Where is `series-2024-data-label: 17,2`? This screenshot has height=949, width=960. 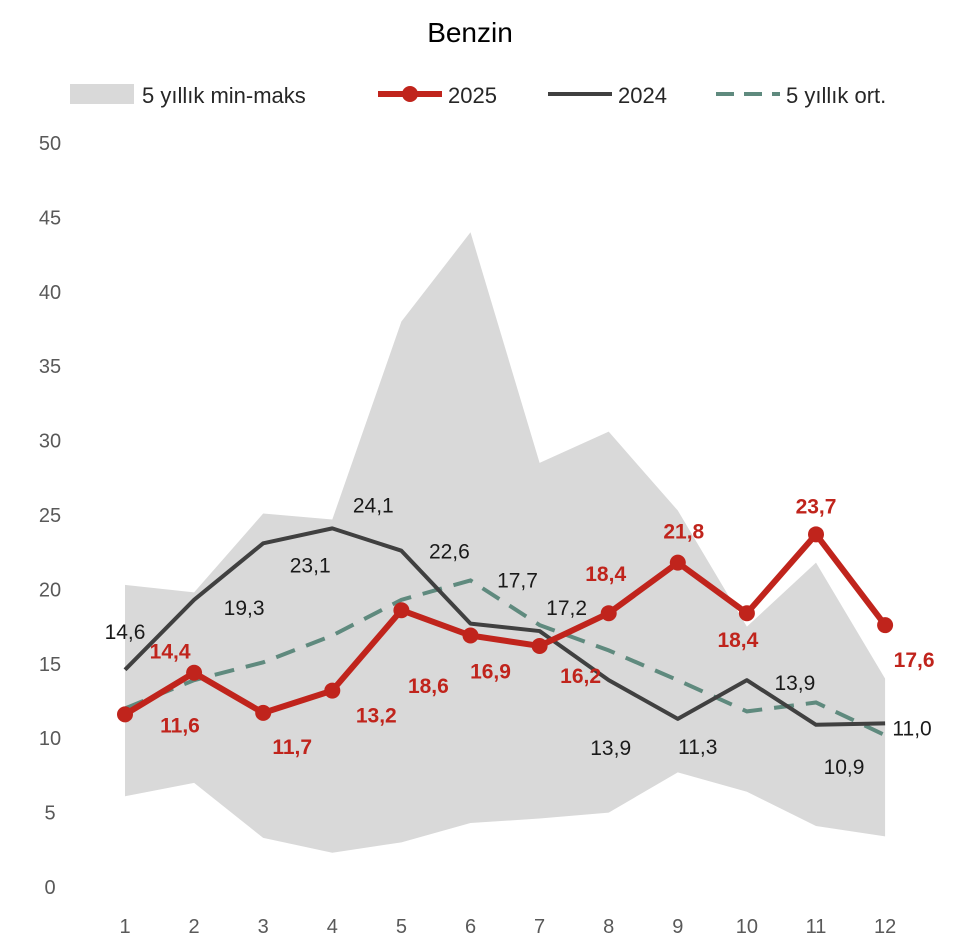 series-2024-data-label: 17,2 is located at coordinates (566, 608).